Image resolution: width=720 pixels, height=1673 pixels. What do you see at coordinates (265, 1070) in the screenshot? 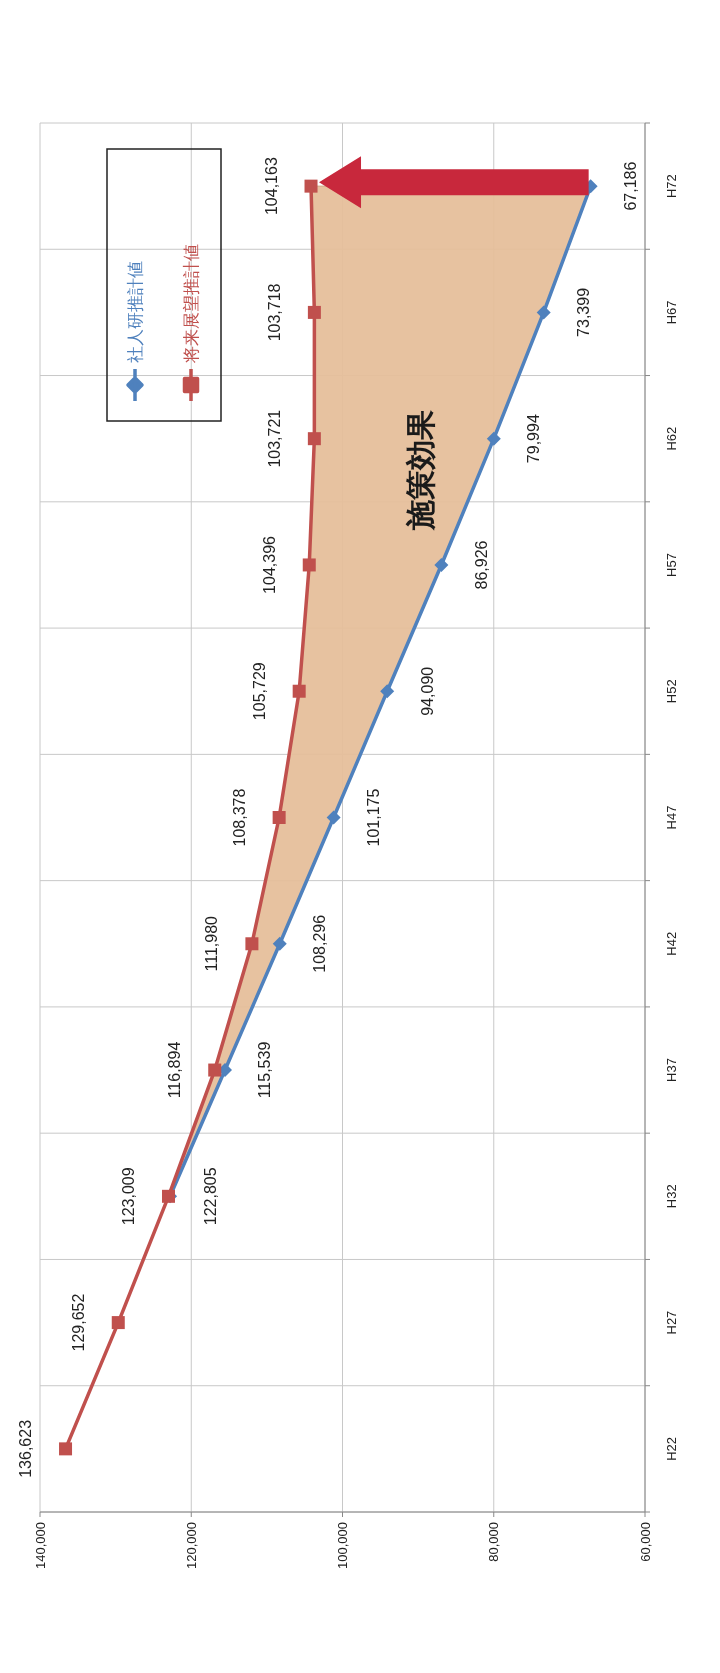
I see `data-label: 115,539` at bounding box center [265, 1070].